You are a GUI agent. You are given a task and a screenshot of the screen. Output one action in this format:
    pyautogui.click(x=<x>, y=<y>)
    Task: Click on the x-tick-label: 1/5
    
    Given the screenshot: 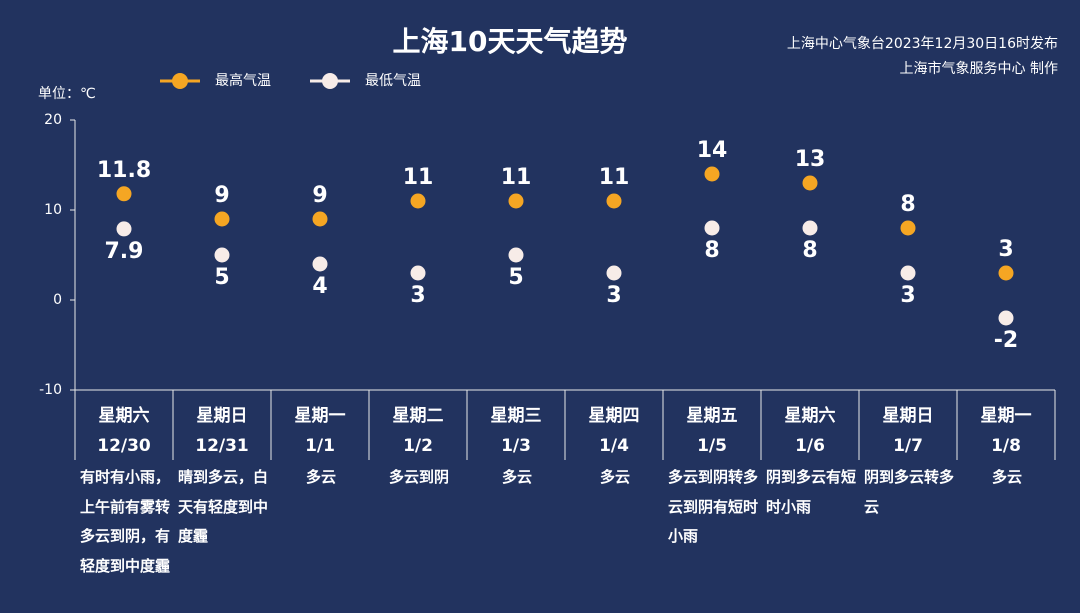 What is the action you would take?
    pyautogui.click(x=712, y=446)
    